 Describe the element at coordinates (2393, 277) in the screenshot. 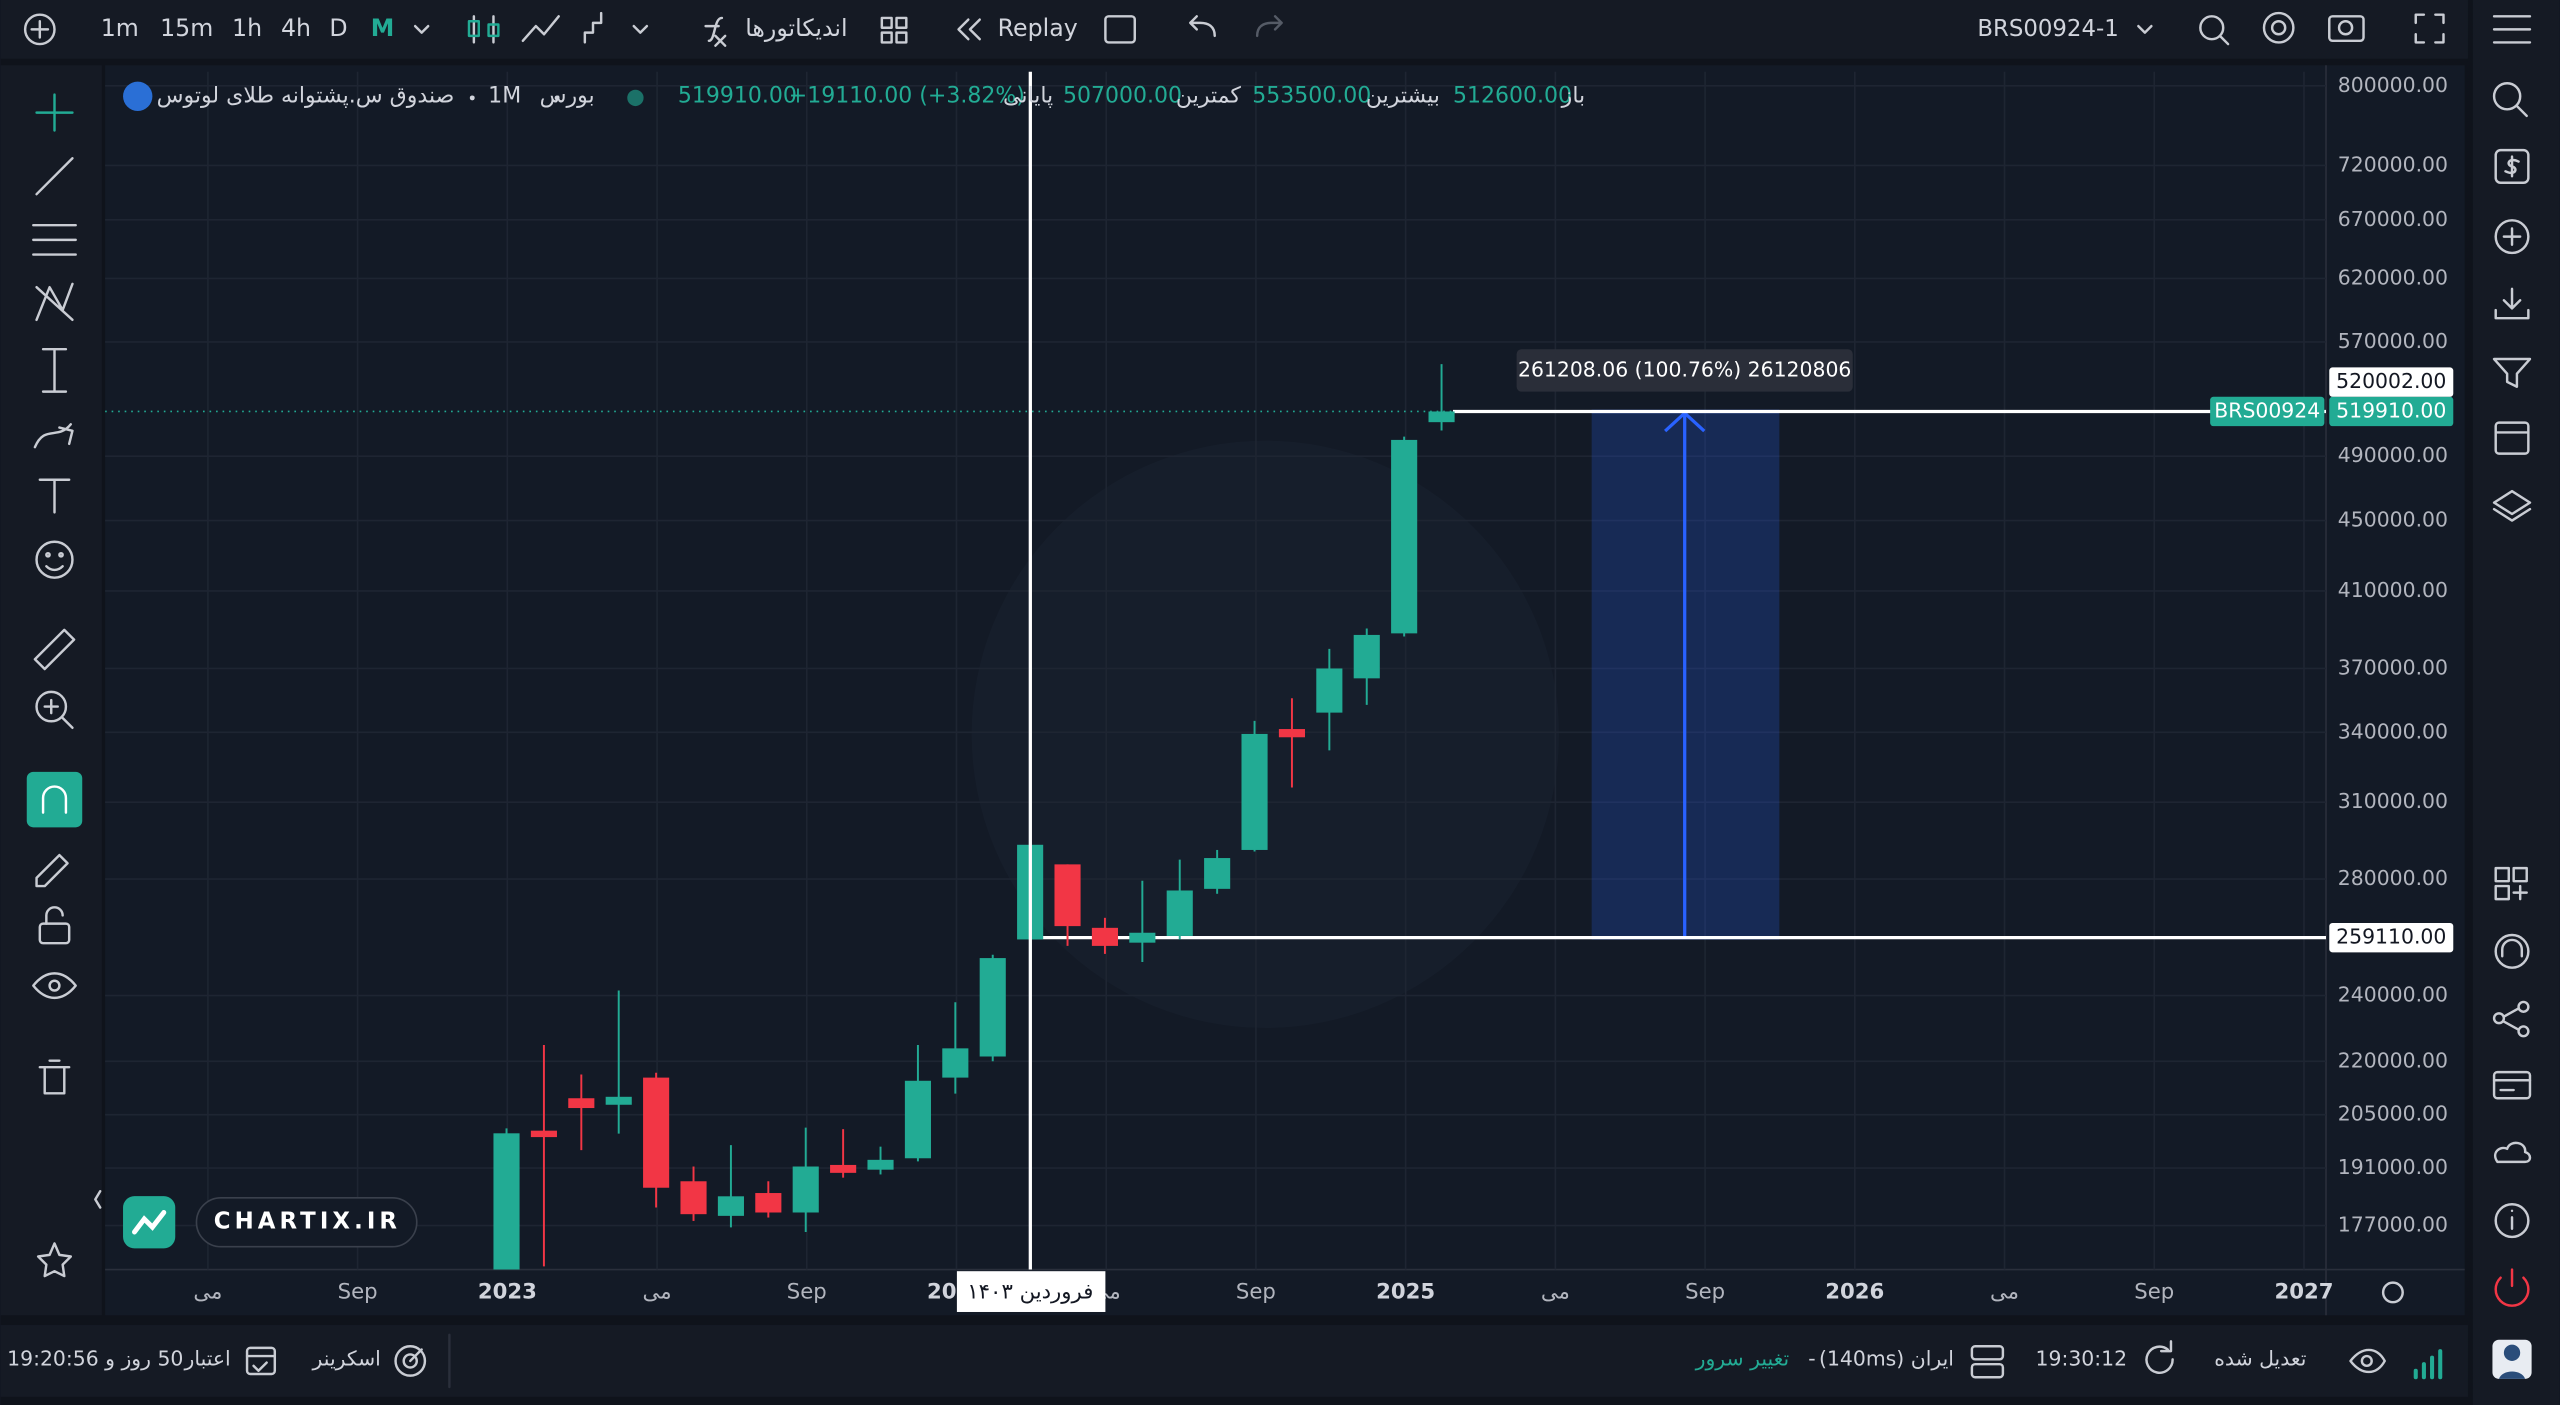

I see `price-tick-label: 620000.00` at that location.